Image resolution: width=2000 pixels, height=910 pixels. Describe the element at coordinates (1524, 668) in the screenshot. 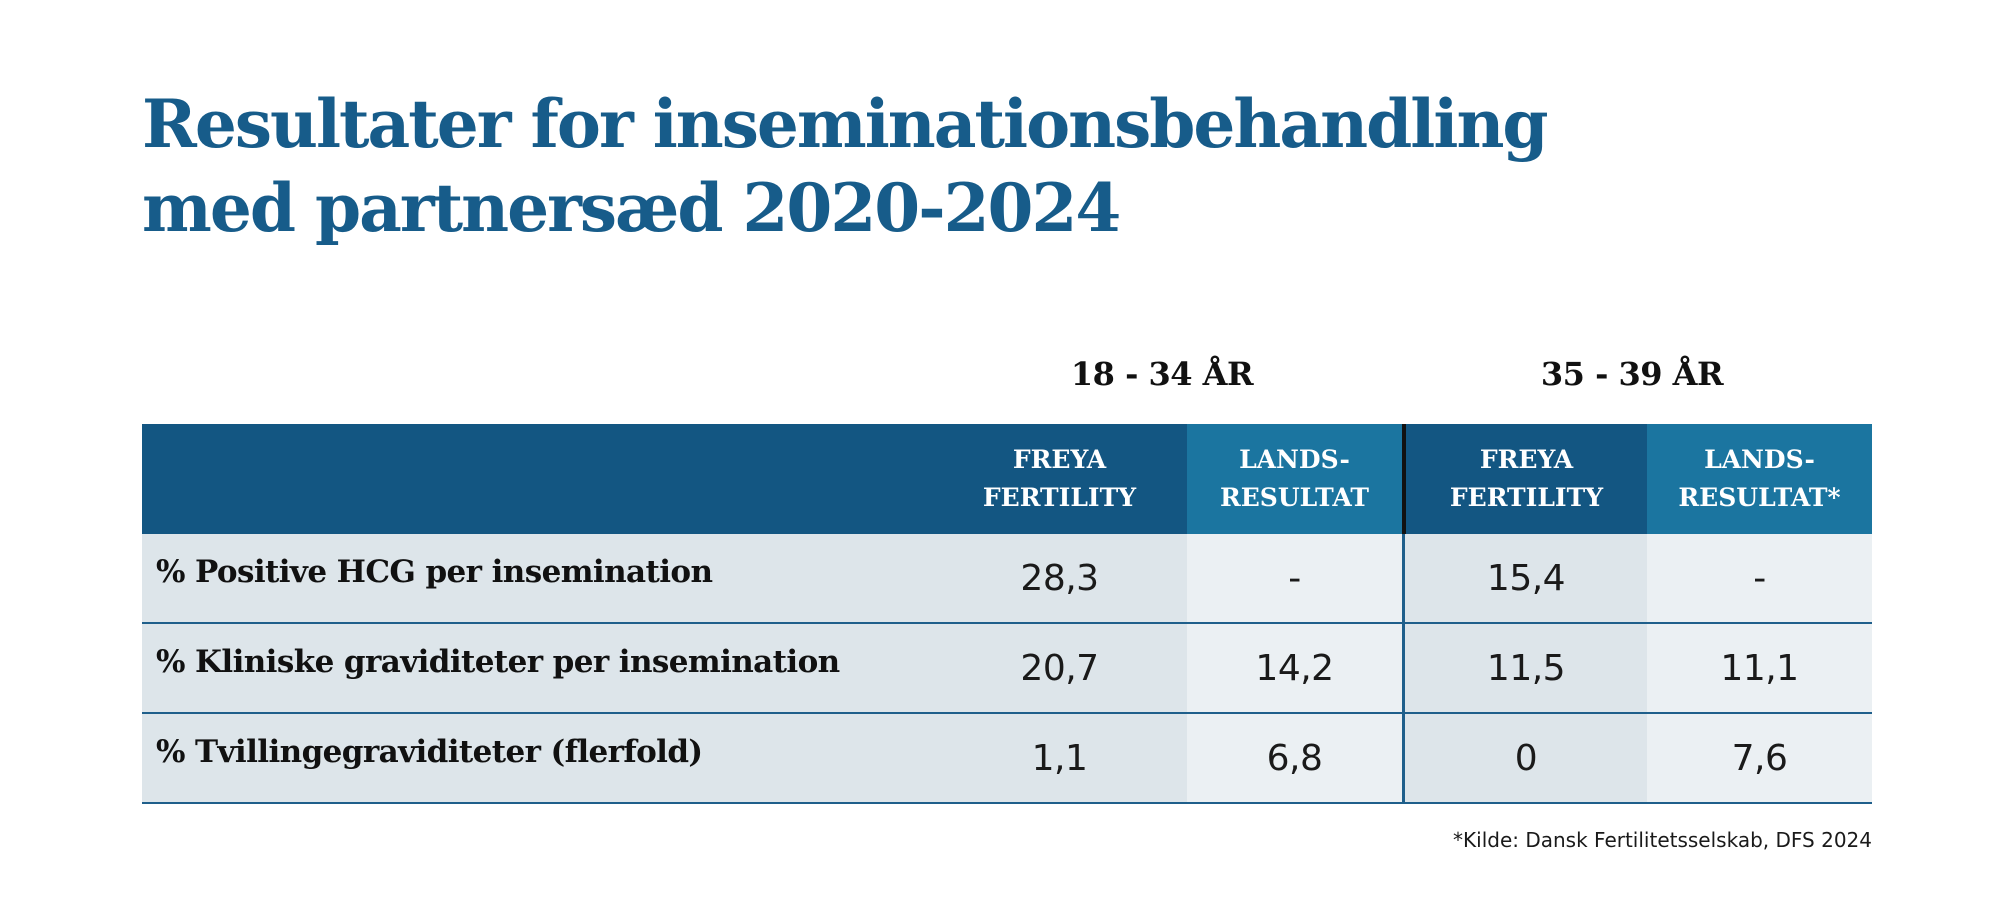

I see `cell-freya-35-39: 11,5` at that location.